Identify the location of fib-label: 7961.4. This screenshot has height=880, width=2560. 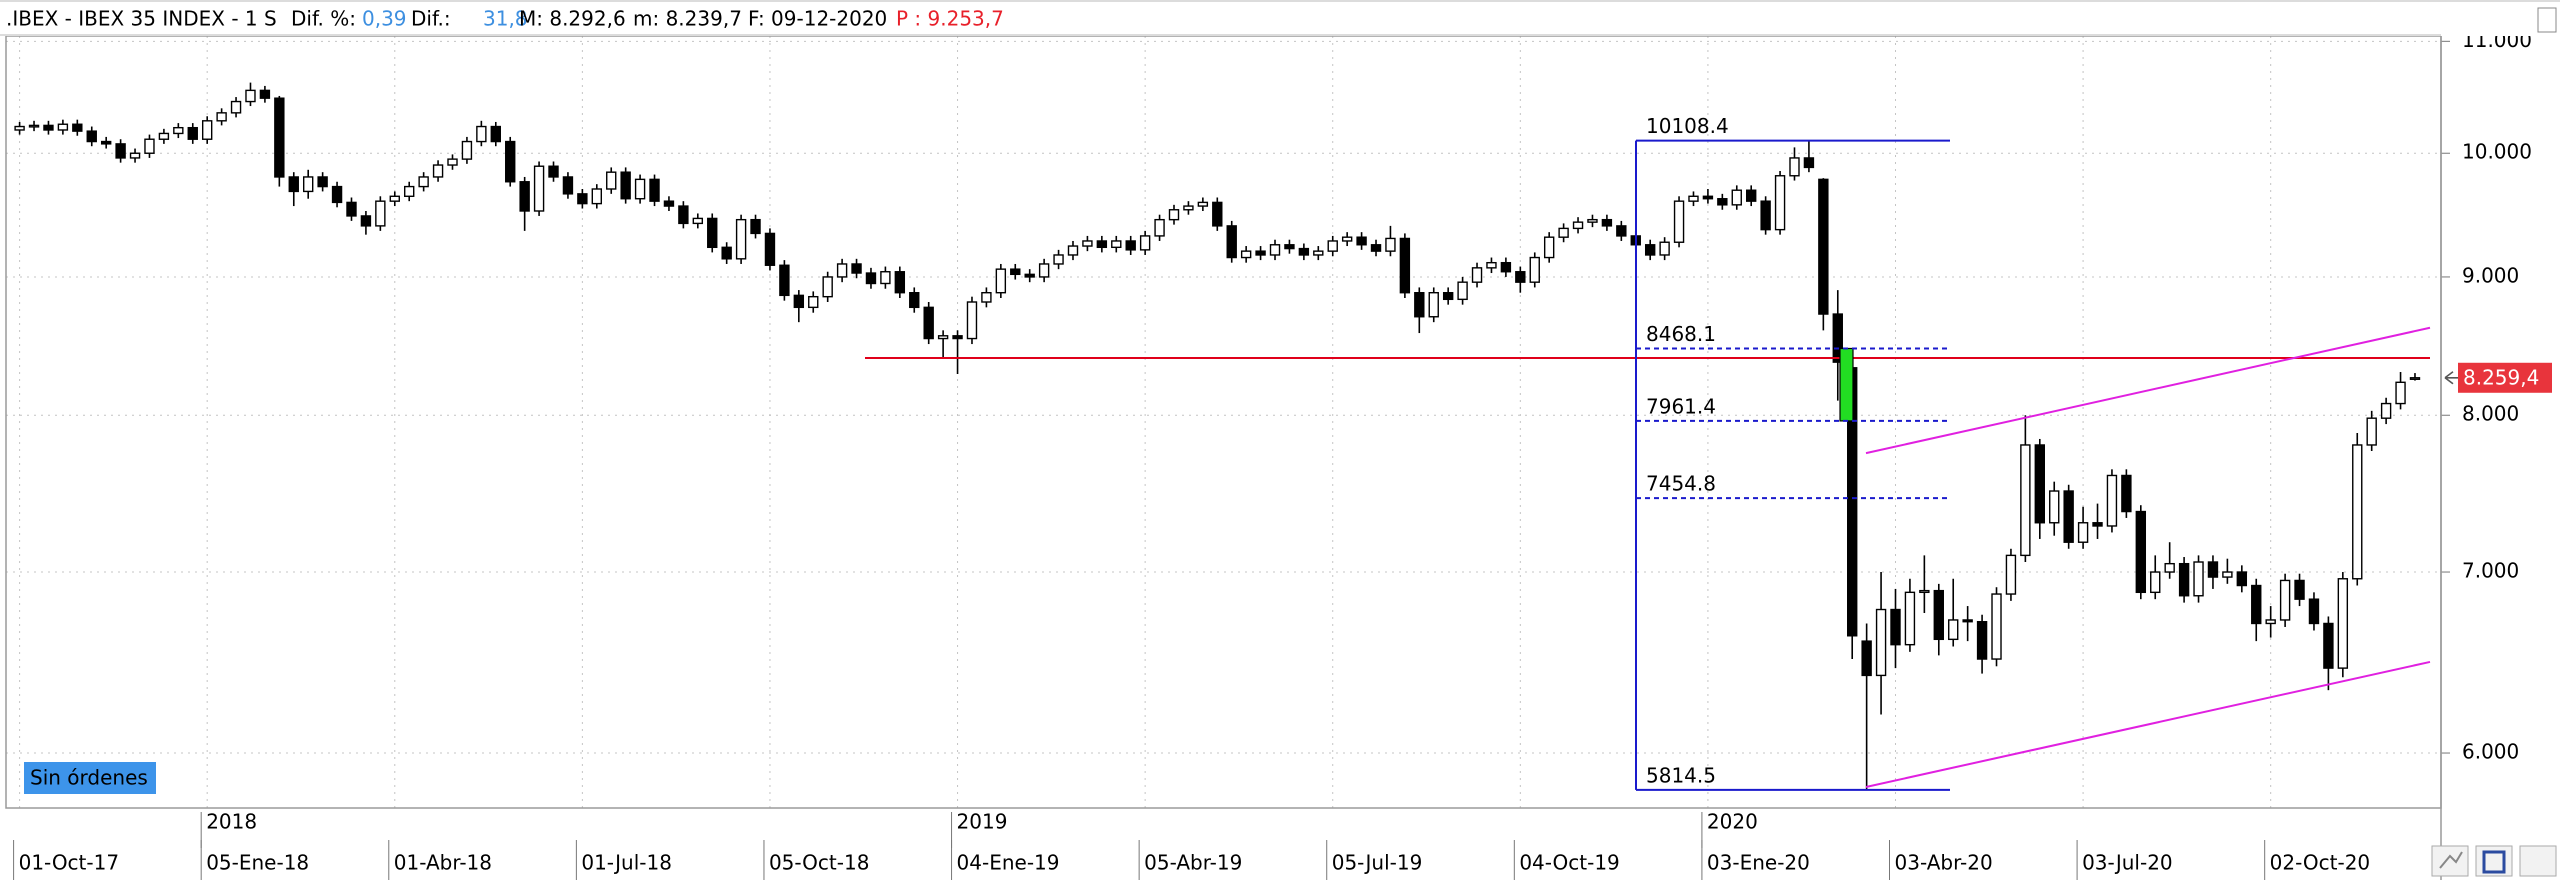
(1681, 406).